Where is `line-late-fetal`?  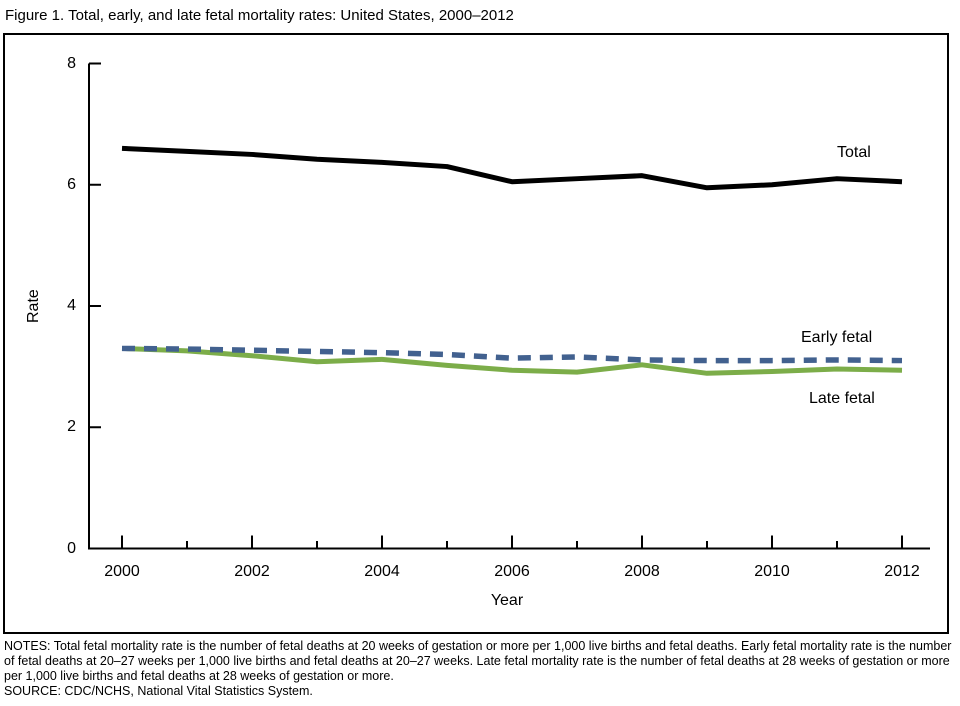
line-late-fetal is located at coordinates (512, 360).